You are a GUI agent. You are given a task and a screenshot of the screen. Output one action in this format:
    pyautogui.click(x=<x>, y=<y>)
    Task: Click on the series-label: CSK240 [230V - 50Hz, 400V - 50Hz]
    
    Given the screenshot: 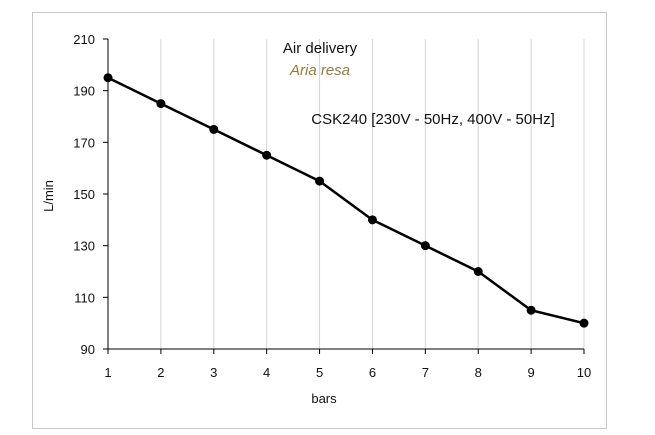 What is the action you would take?
    pyautogui.click(x=432, y=119)
    